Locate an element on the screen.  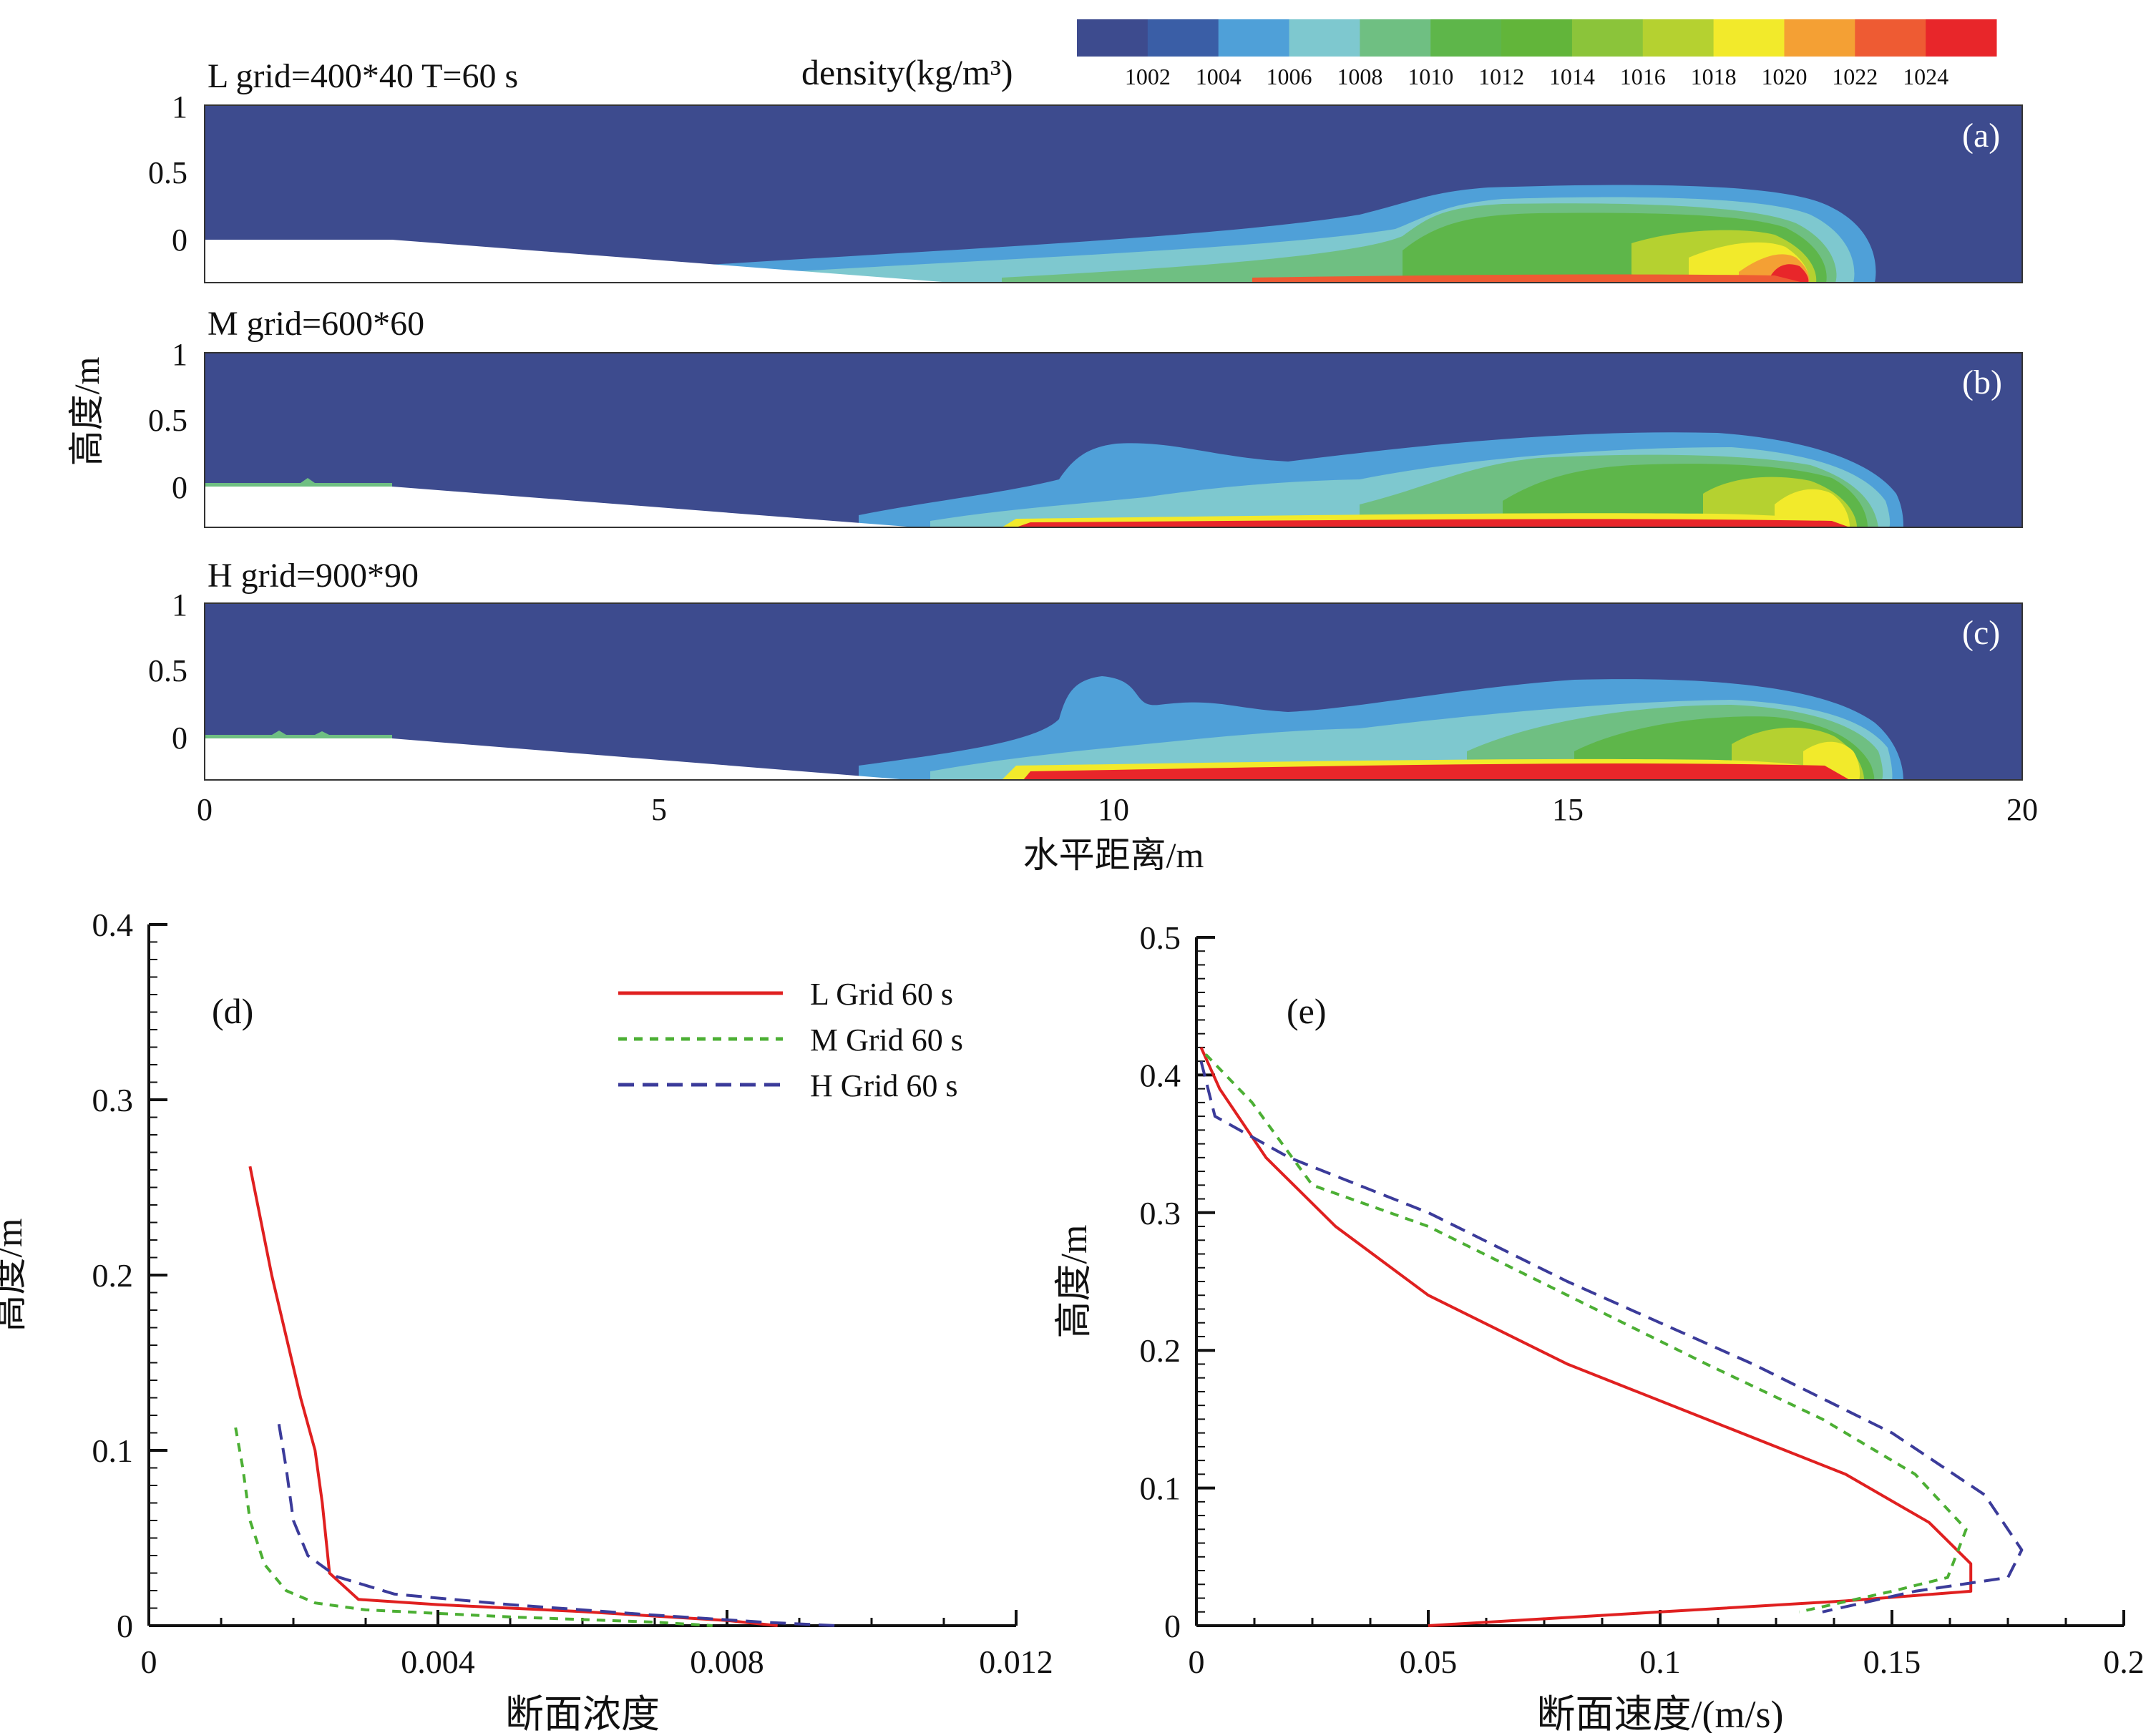
colorbar-title: density(kg/m³) is located at coordinates (907, 72).